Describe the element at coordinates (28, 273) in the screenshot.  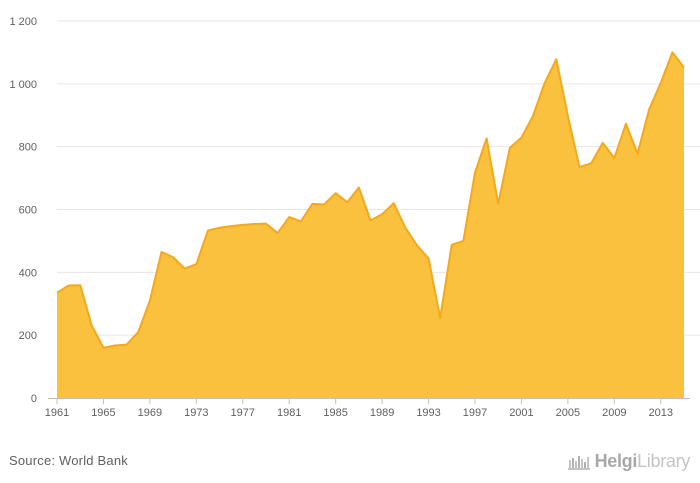
I see `y-tick-label: 400` at that location.